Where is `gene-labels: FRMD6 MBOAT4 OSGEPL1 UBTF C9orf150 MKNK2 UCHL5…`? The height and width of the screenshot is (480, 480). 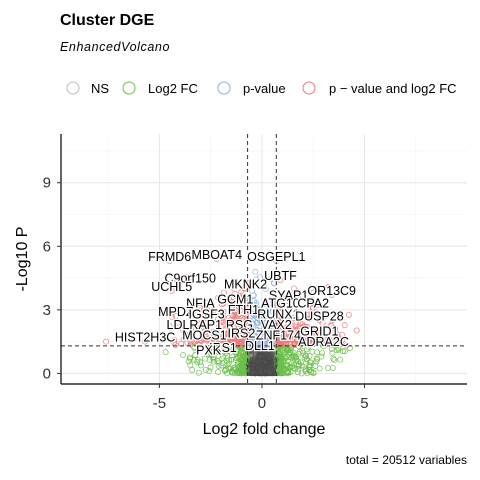 gene-labels: FRMD6 MBOAT4 OSGEPL1 UBTF C9orf150 MKNK2 UCHL5… is located at coordinates (236, 303).